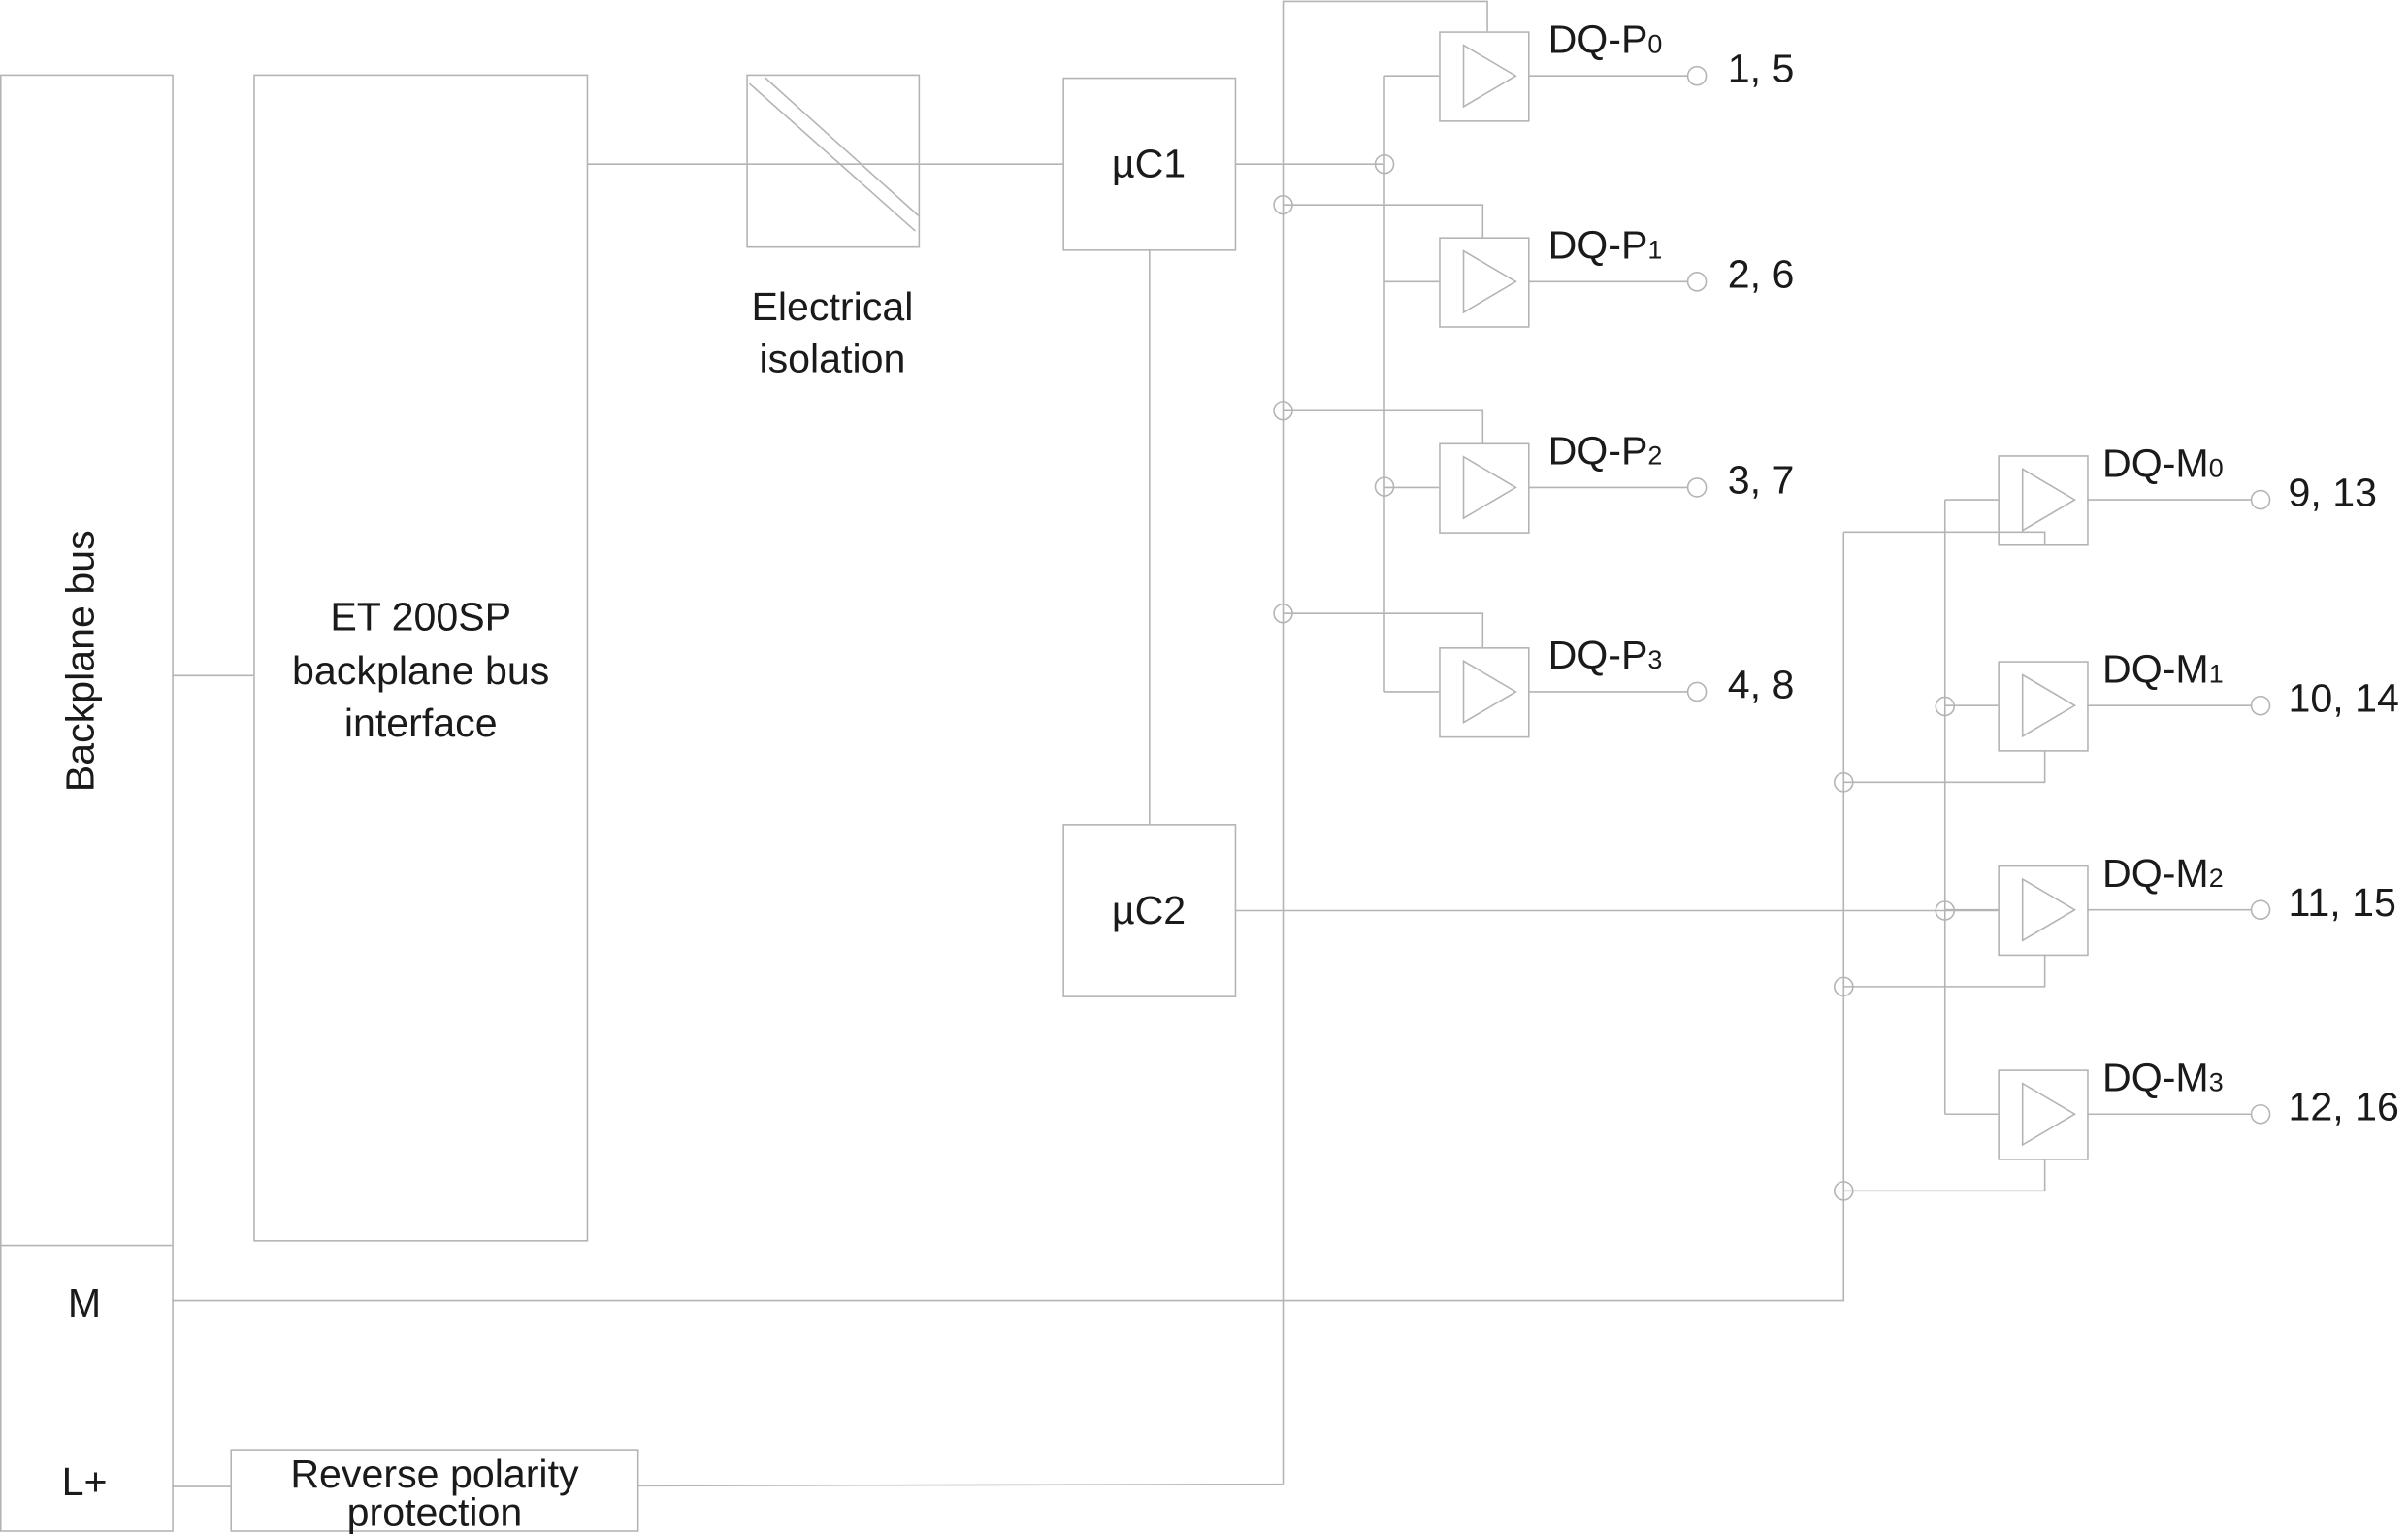  What do you see at coordinates (2163, 873) in the screenshot?
I see `channel-label: DQ-M2` at bounding box center [2163, 873].